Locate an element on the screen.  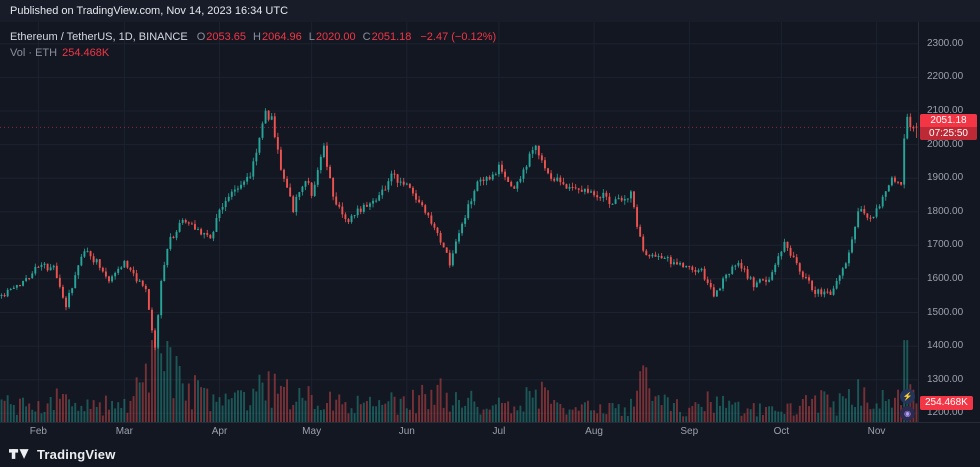
price-tick-label: 1500.00 is located at coordinates (945, 312).